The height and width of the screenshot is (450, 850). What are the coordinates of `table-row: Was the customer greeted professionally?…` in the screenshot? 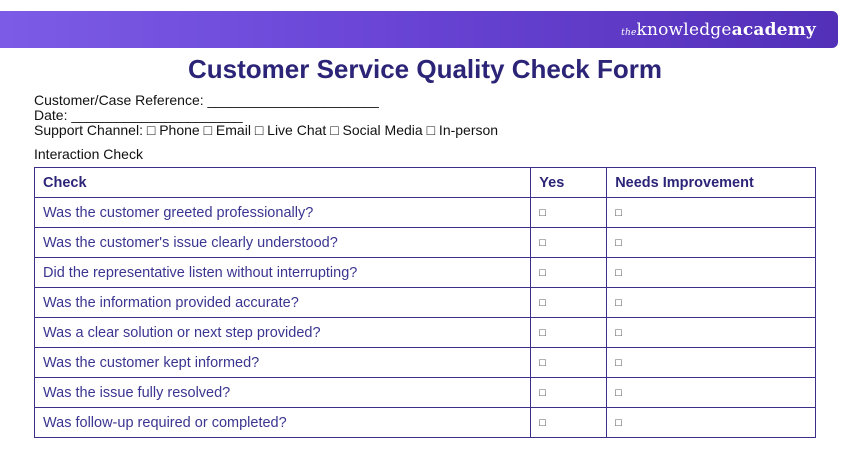 It's located at (424, 212).